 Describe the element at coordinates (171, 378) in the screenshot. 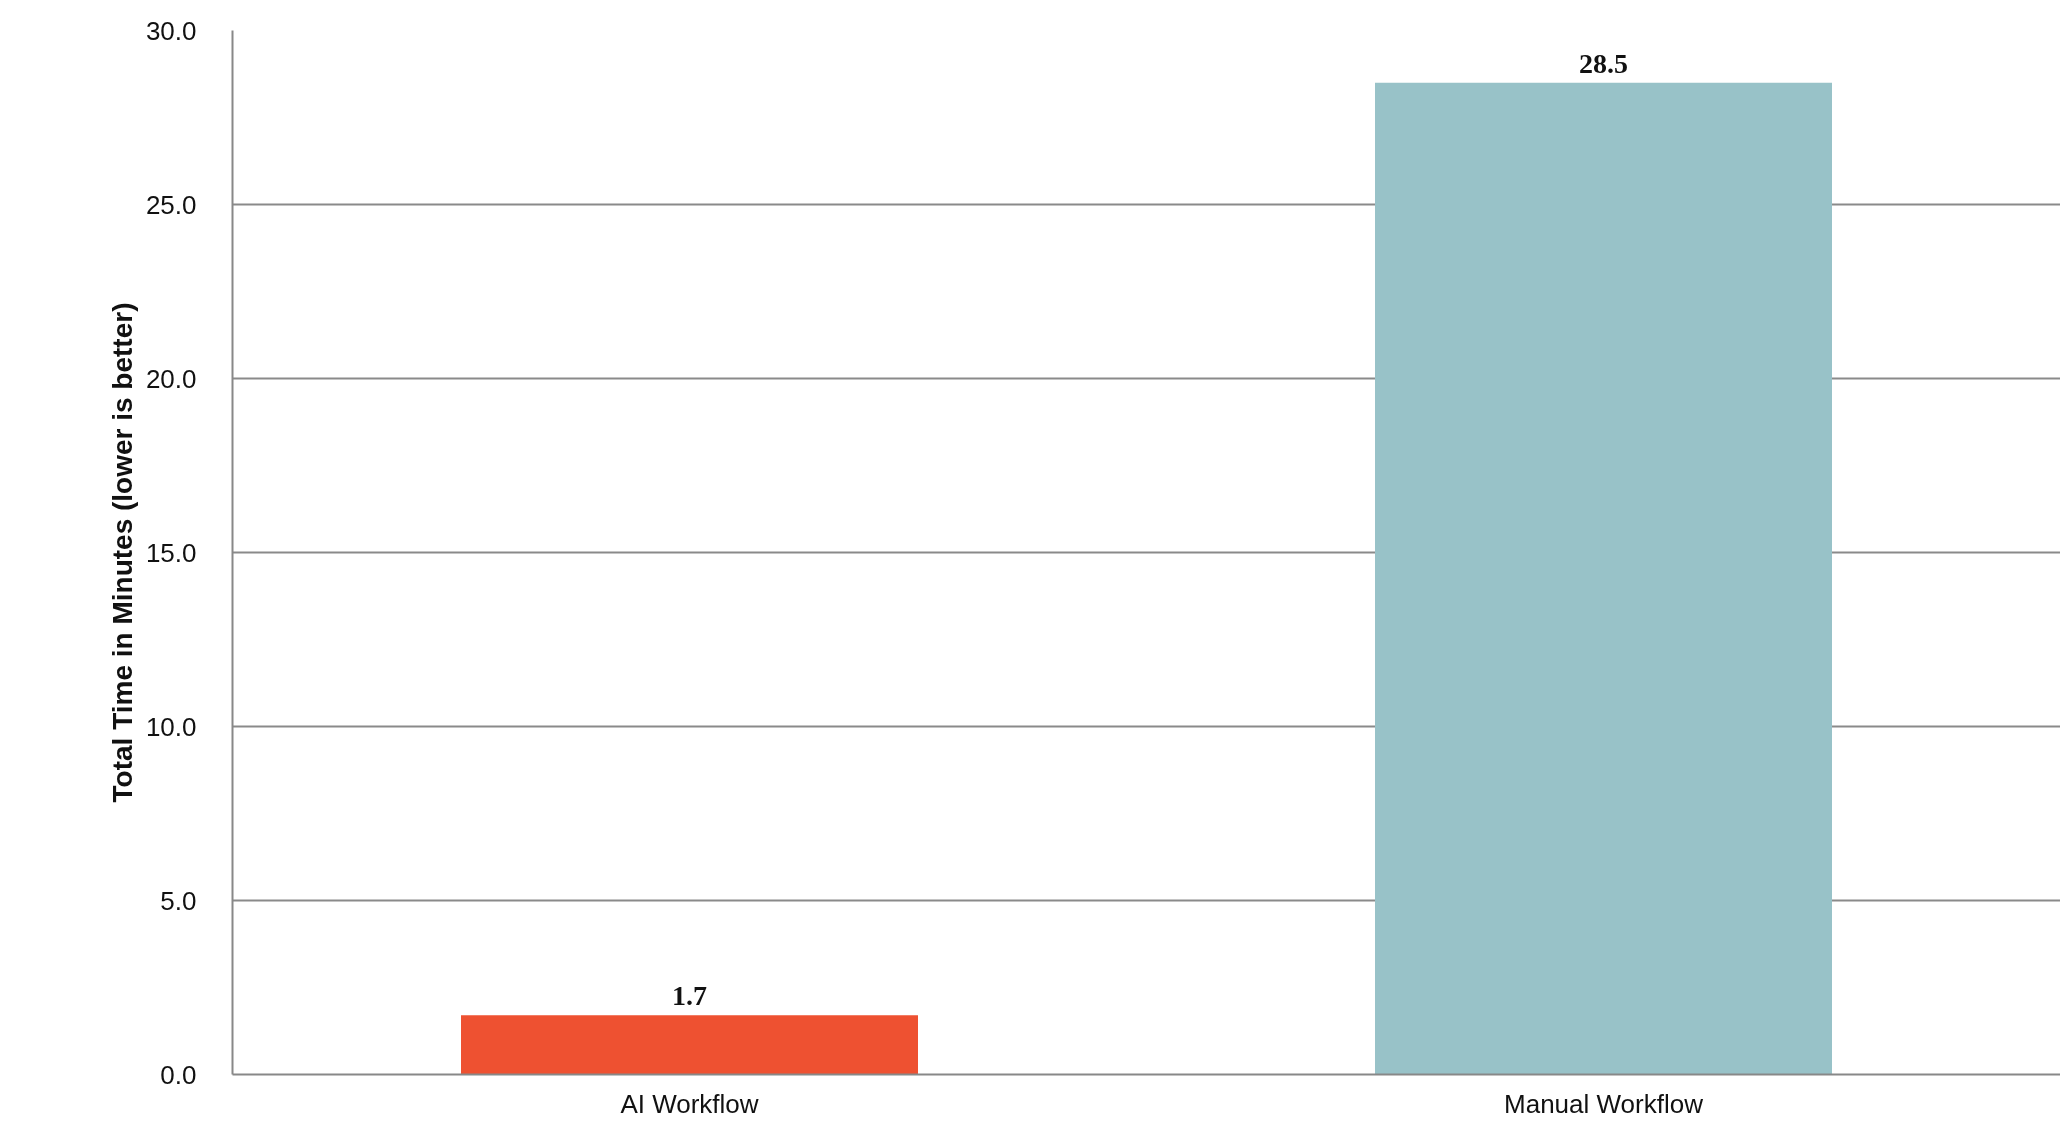

I see `y-tick-label: 20.0` at that location.